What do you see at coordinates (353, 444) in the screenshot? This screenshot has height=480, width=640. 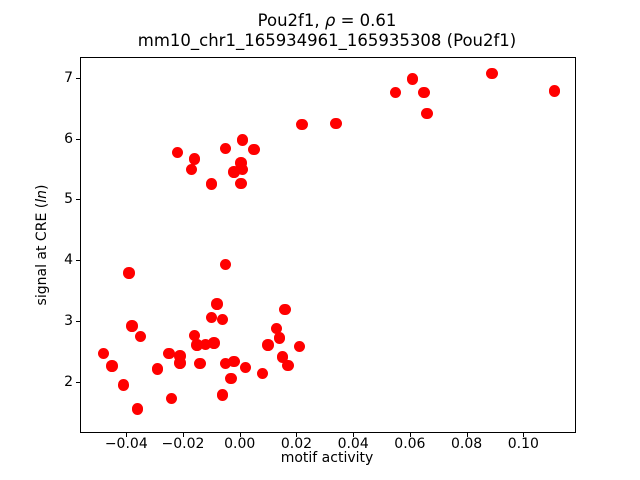 I see `x-tick-label: 0.04` at bounding box center [353, 444].